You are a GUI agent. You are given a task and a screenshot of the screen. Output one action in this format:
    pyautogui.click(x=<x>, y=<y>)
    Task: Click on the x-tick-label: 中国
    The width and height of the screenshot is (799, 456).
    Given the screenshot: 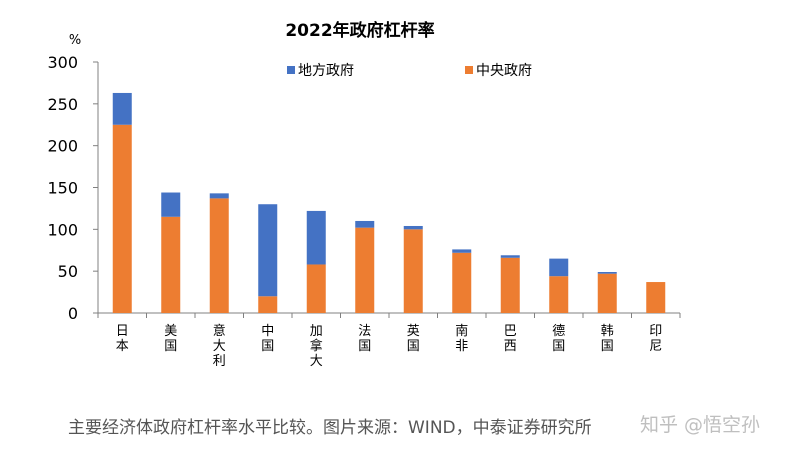 What is the action you would take?
    pyautogui.click(x=267, y=339)
    